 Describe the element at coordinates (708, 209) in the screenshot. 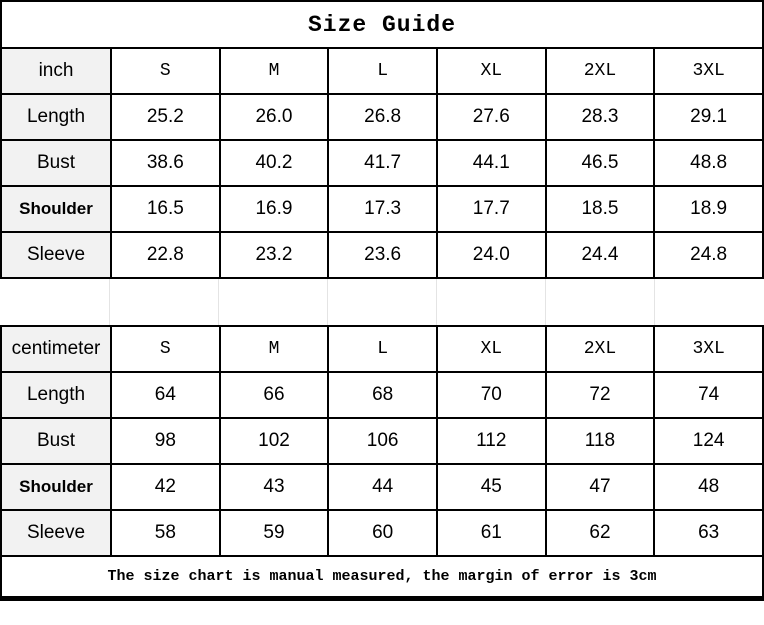

I see `value-cell: 18.9` at that location.